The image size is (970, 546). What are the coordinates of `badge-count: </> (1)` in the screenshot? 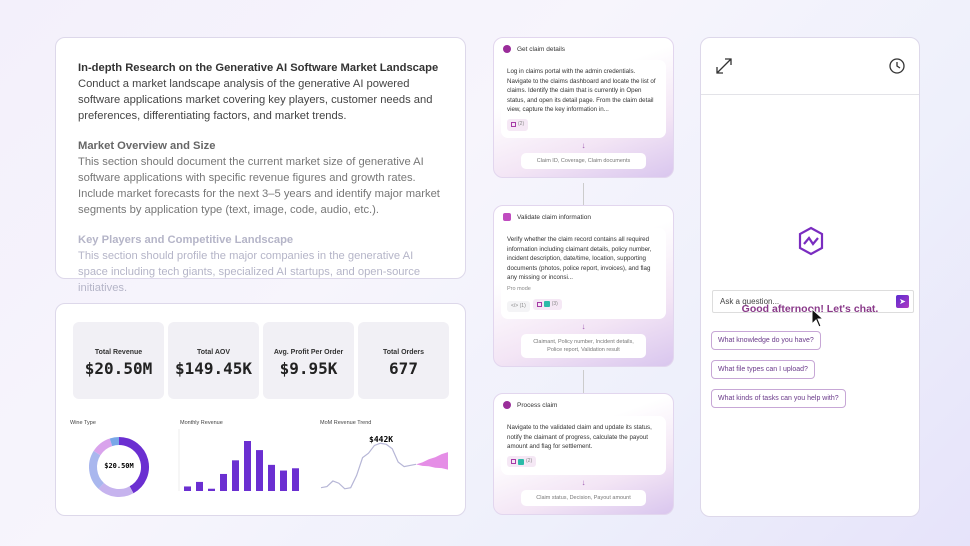 It's located at (518, 305).